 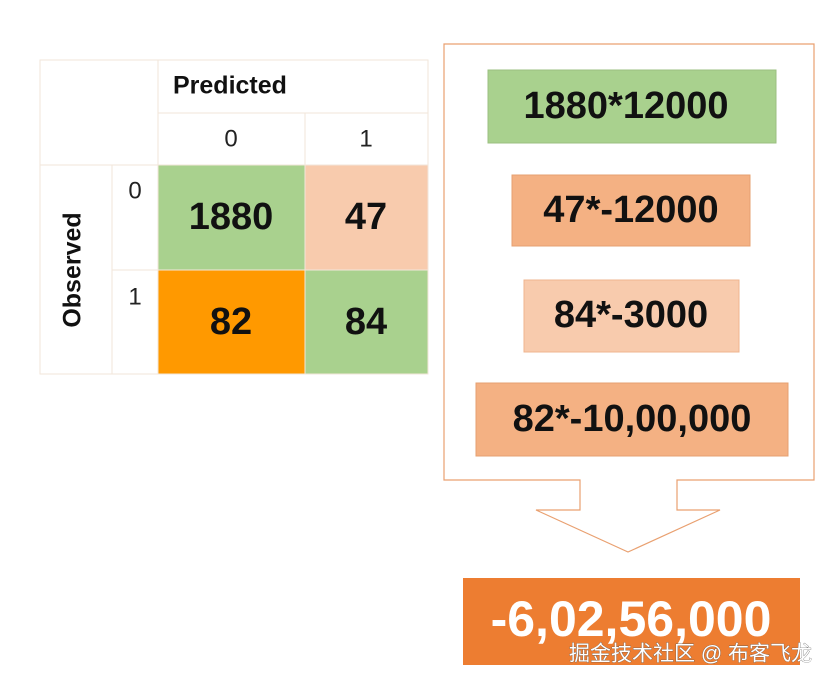 I want to click on term: 84*-3000, so click(x=631, y=315).